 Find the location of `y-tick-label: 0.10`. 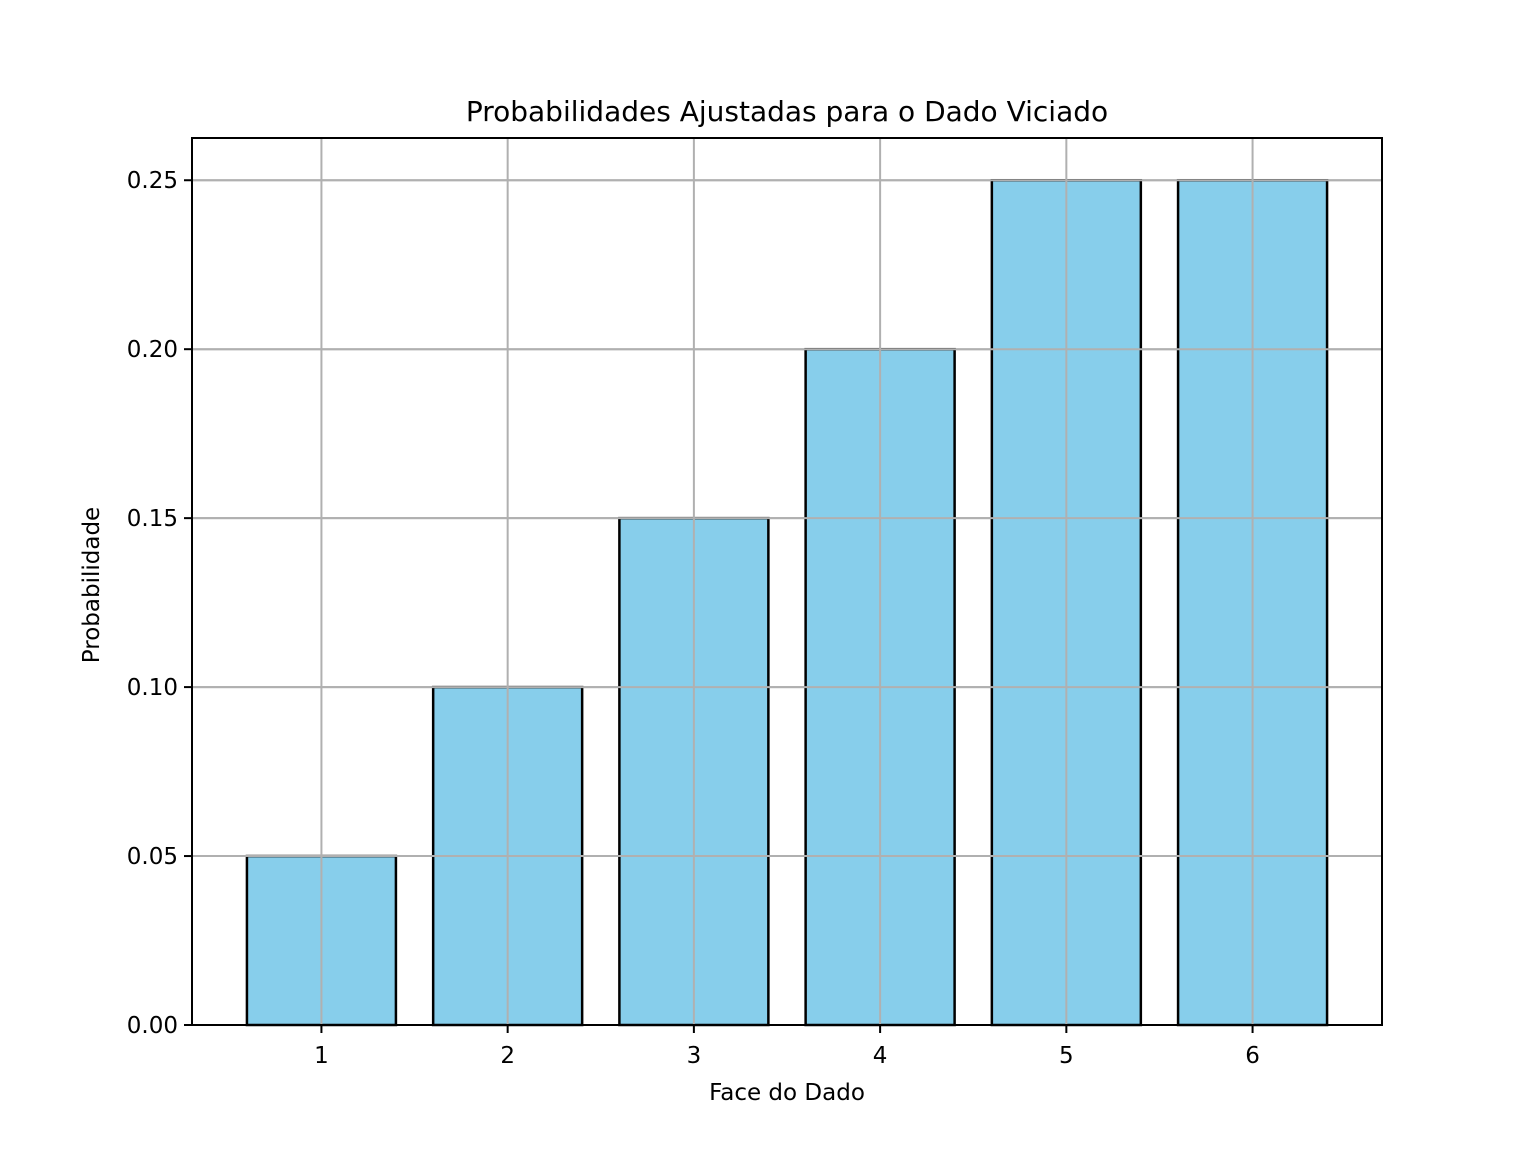

y-tick-label: 0.10 is located at coordinates (152, 688).